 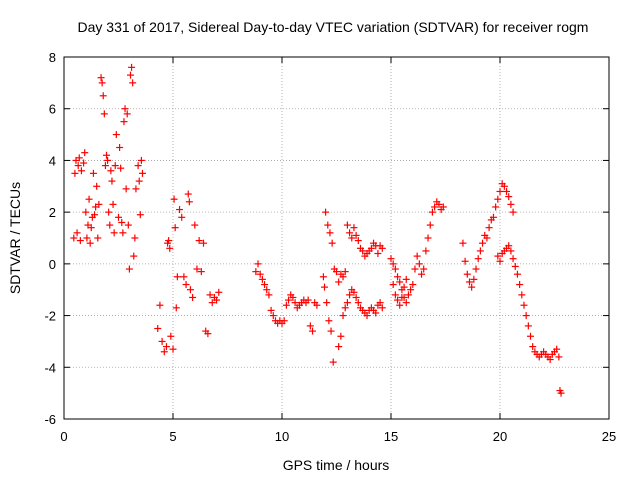 I want to click on y-tick-label: 8, so click(x=52, y=57).